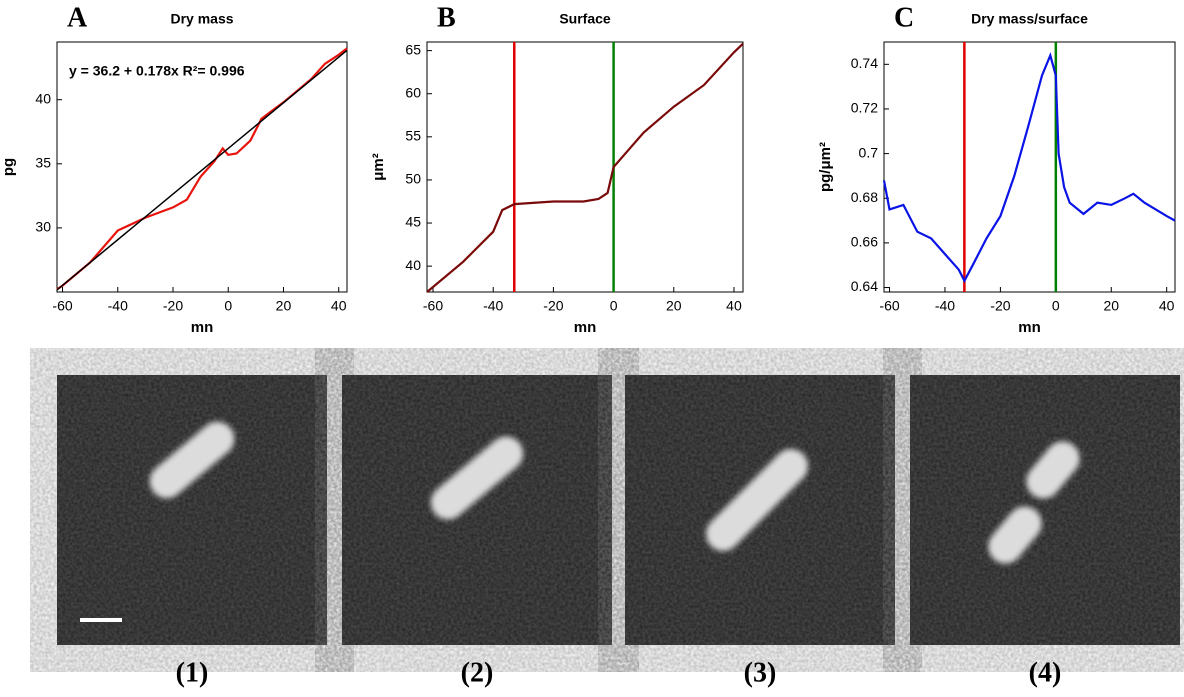  Describe the element at coordinates (864, 197) in the screenshot. I see `y-tick-label: 0.68` at that location.